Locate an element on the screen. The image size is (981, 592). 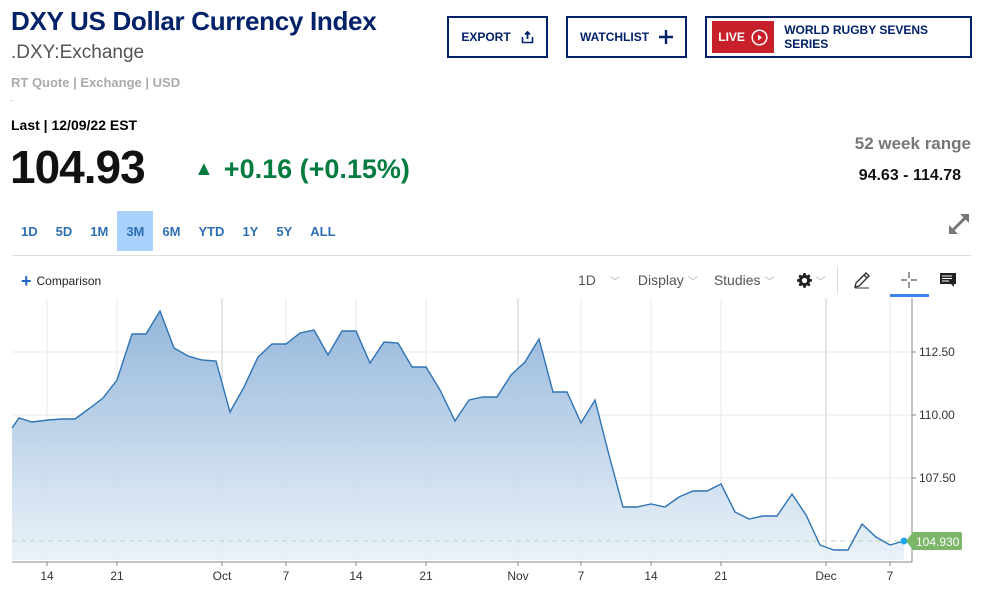
export-label: EXPORT is located at coordinates (486, 37).